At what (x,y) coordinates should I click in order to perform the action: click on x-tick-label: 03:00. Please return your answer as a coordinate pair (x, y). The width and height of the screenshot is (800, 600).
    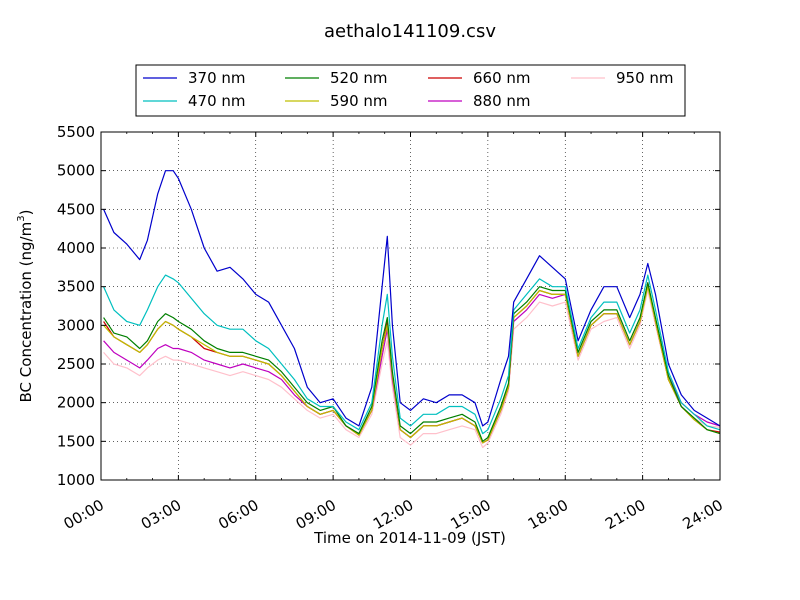
    Looking at the image, I should click on (161, 514).